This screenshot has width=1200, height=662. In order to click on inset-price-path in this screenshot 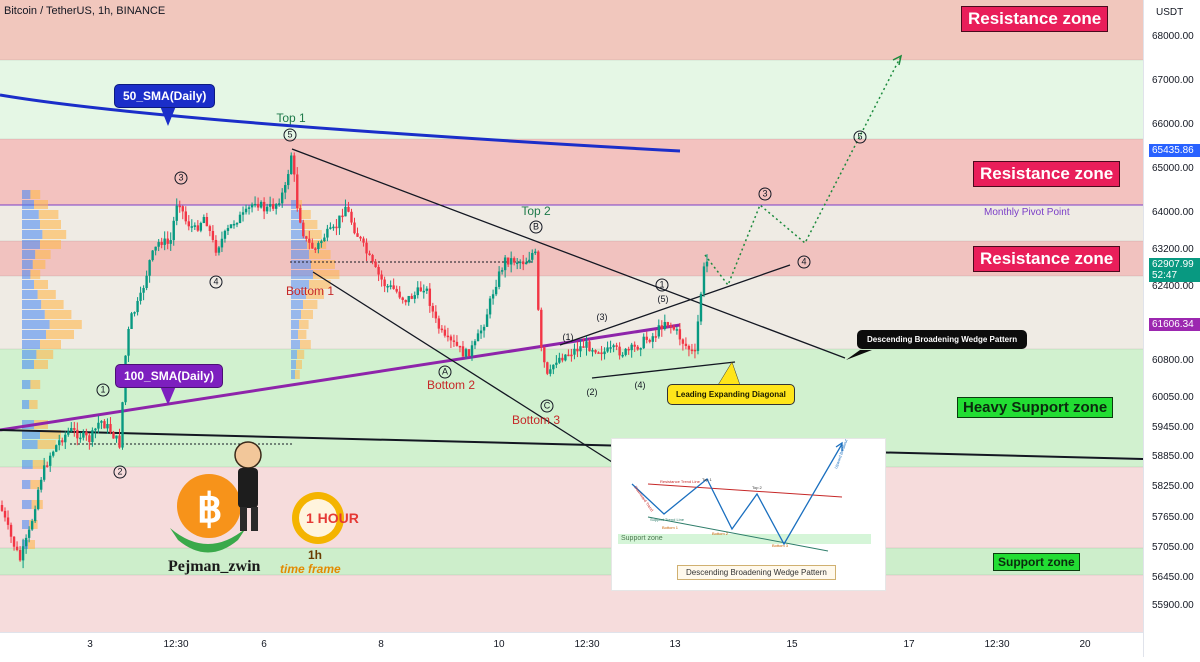, I will do `click(737, 494)`.